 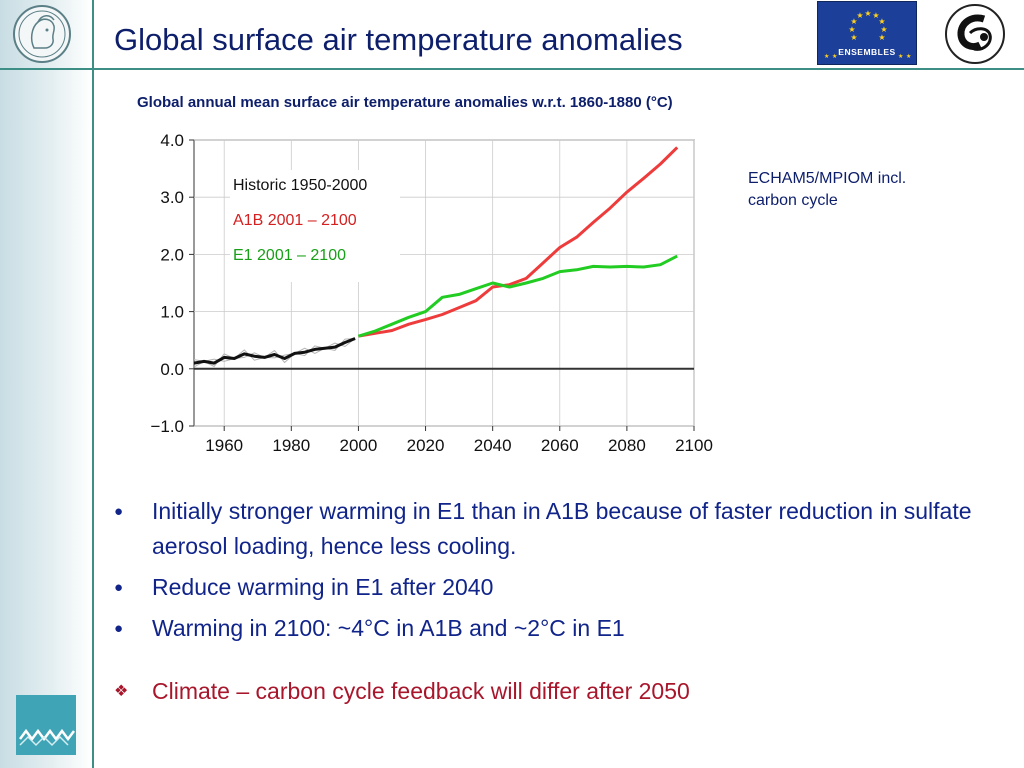 What do you see at coordinates (975, 34) in the screenshot?
I see `institute-logo-icon` at bounding box center [975, 34].